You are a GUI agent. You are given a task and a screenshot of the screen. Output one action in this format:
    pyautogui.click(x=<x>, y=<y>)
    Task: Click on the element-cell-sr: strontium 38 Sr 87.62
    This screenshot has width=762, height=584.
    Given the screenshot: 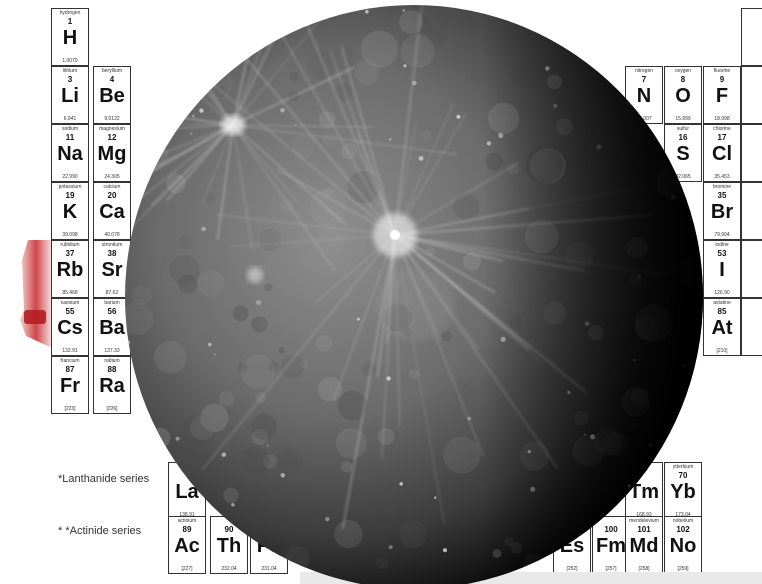 What is the action you would take?
    pyautogui.click(x=112, y=269)
    